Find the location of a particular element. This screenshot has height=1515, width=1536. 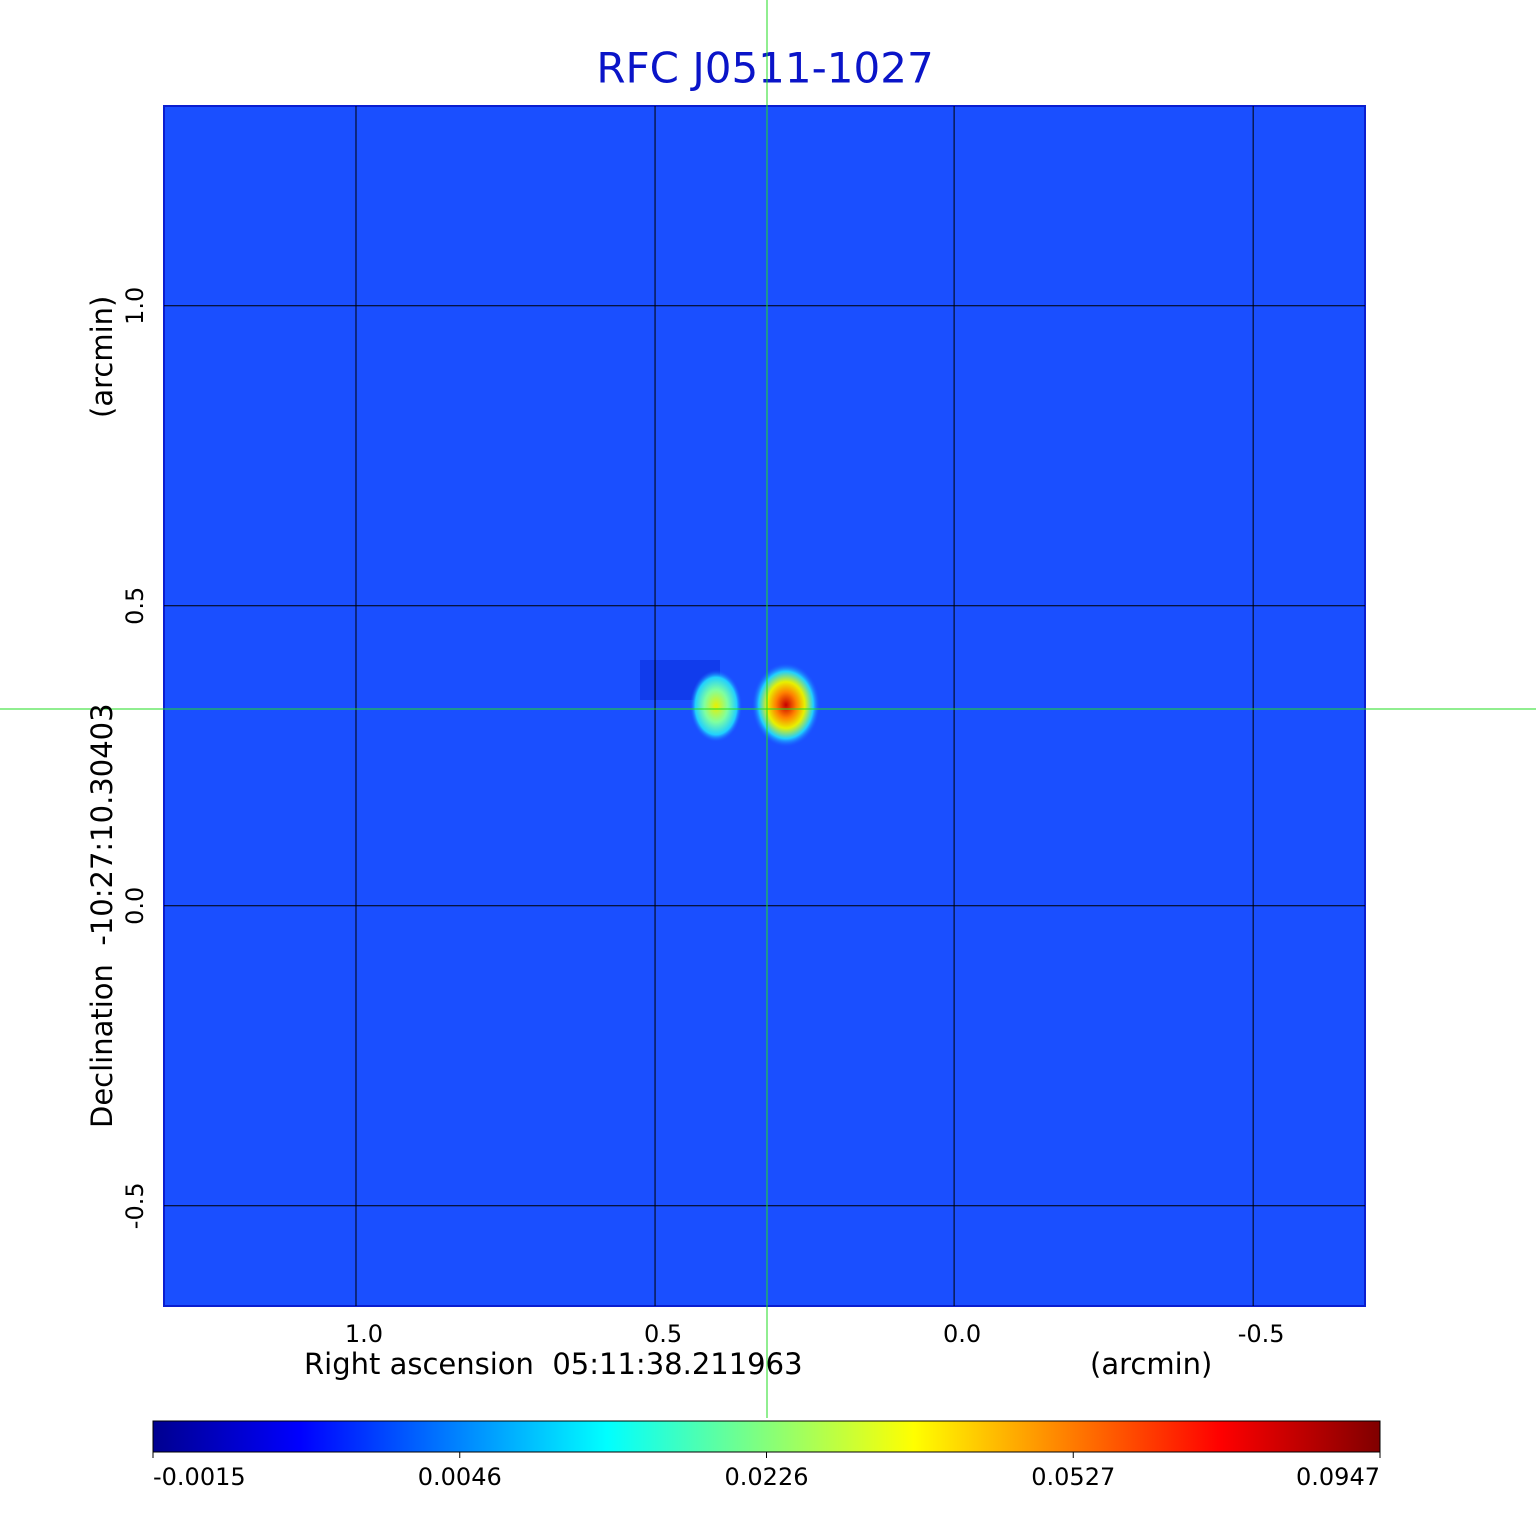

colorbar-tick-label: 0.0947 is located at coordinates (1338, 1477).